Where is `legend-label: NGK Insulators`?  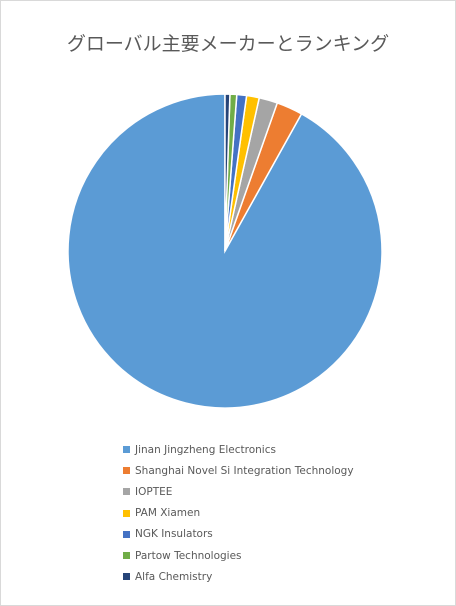
legend-label: NGK Insulators is located at coordinates (174, 534).